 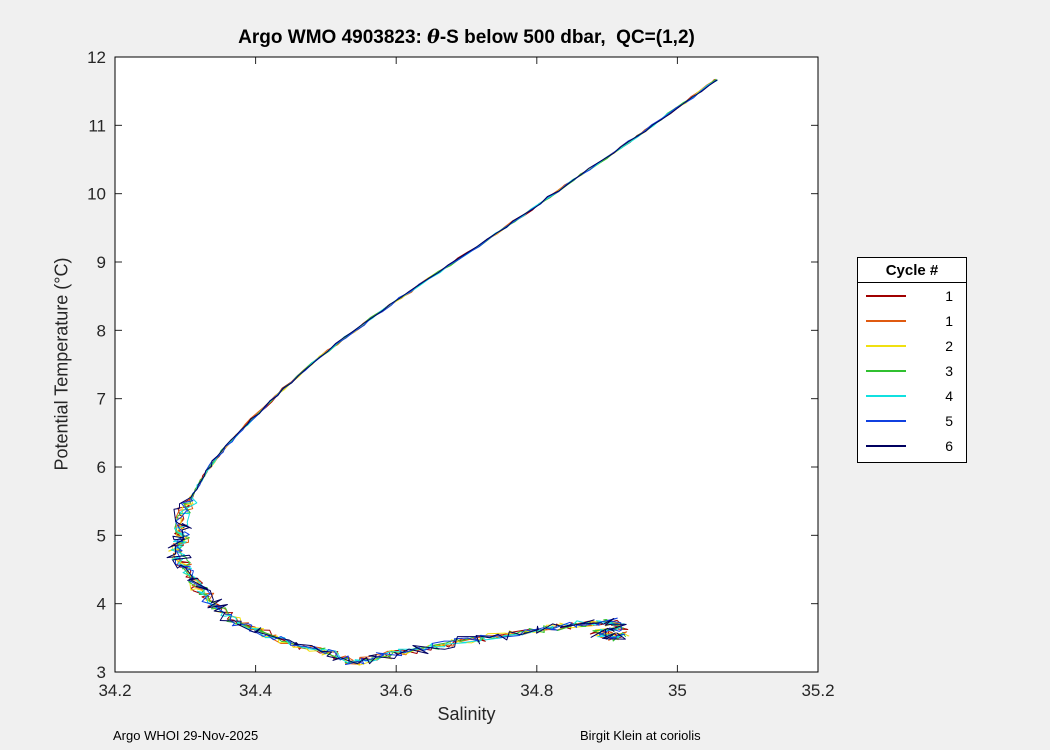 I want to click on y-tick-label: 11, so click(x=97, y=125).